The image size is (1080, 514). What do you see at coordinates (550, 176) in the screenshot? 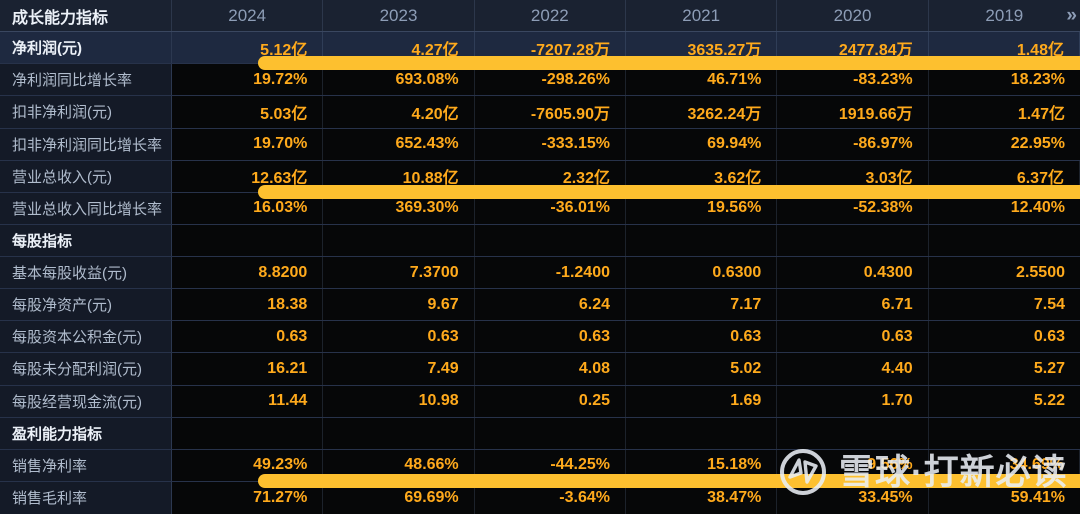
I see `cell-value: 2.32亿` at bounding box center [550, 176].